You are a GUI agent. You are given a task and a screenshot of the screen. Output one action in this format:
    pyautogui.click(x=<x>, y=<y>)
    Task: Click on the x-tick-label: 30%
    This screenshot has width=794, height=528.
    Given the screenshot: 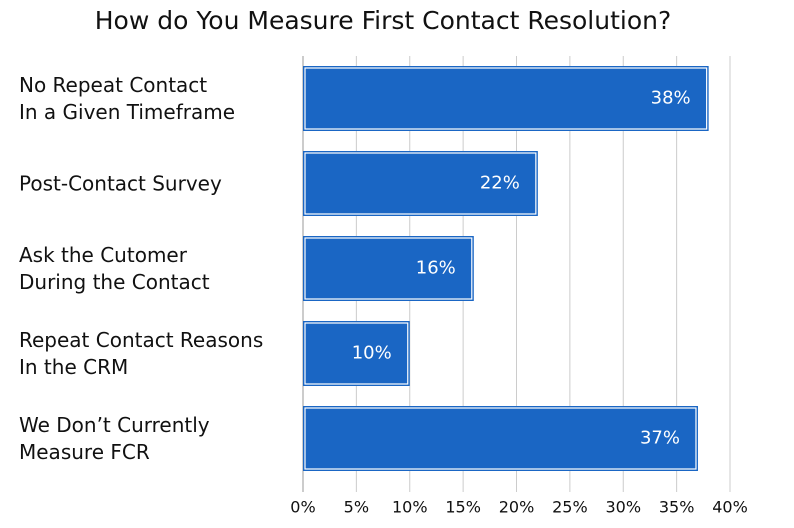 What is the action you would take?
    pyautogui.click(x=623, y=507)
    